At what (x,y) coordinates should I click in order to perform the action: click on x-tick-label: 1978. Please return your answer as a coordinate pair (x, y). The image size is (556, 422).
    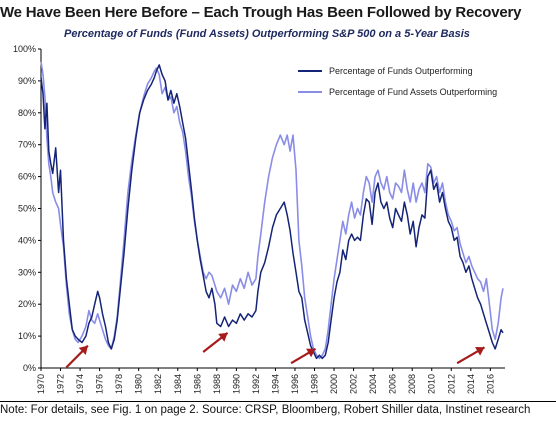
    Looking at the image, I should click on (119, 384).